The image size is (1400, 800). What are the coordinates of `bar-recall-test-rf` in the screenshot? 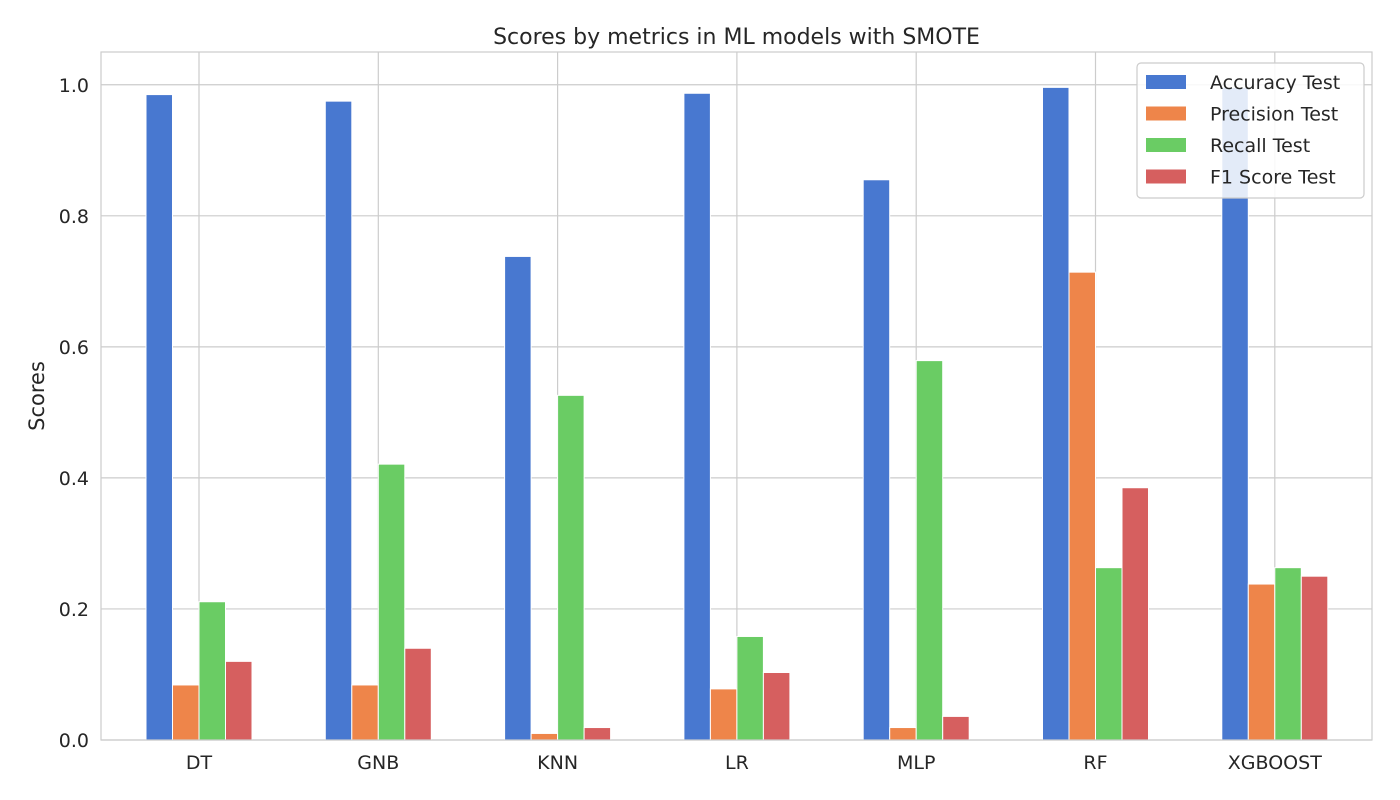 It's located at (1109, 654).